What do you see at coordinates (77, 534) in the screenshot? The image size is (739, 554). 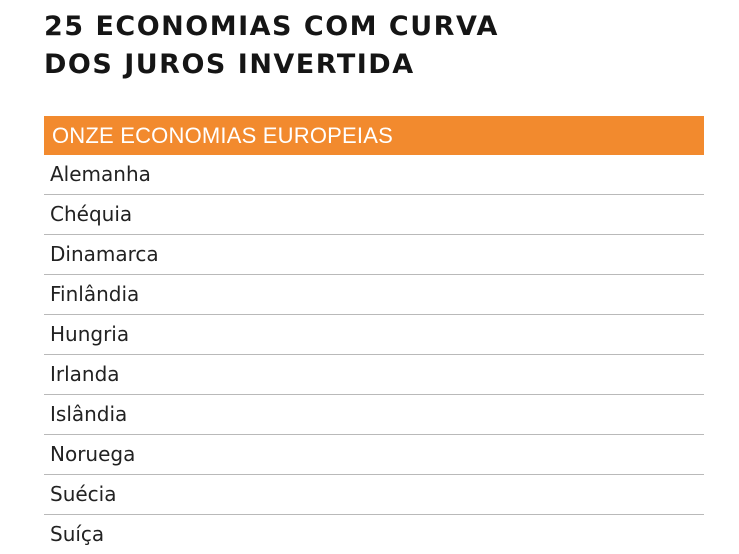 I see `table-row: Suíça` at bounding box center [77, 534].